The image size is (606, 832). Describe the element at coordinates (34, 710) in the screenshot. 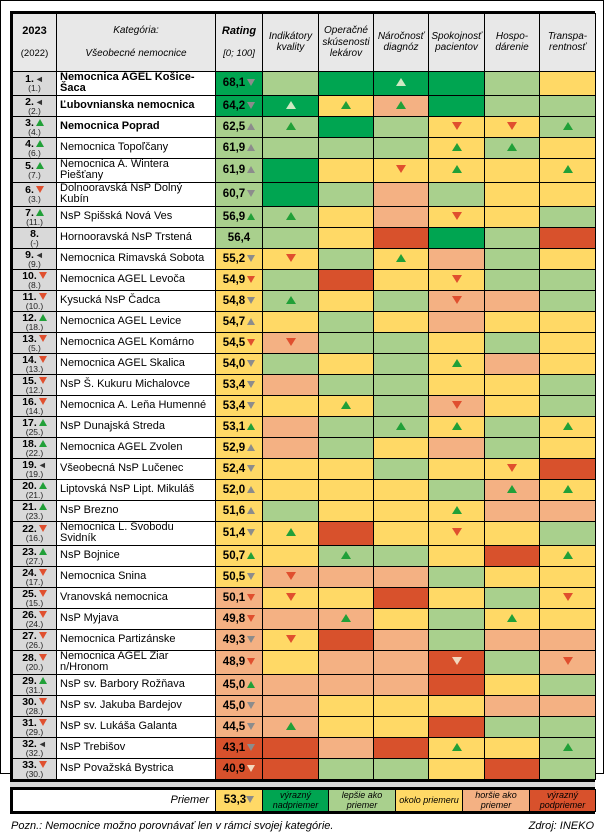

I see `previous-rank: (28.)` at that location.